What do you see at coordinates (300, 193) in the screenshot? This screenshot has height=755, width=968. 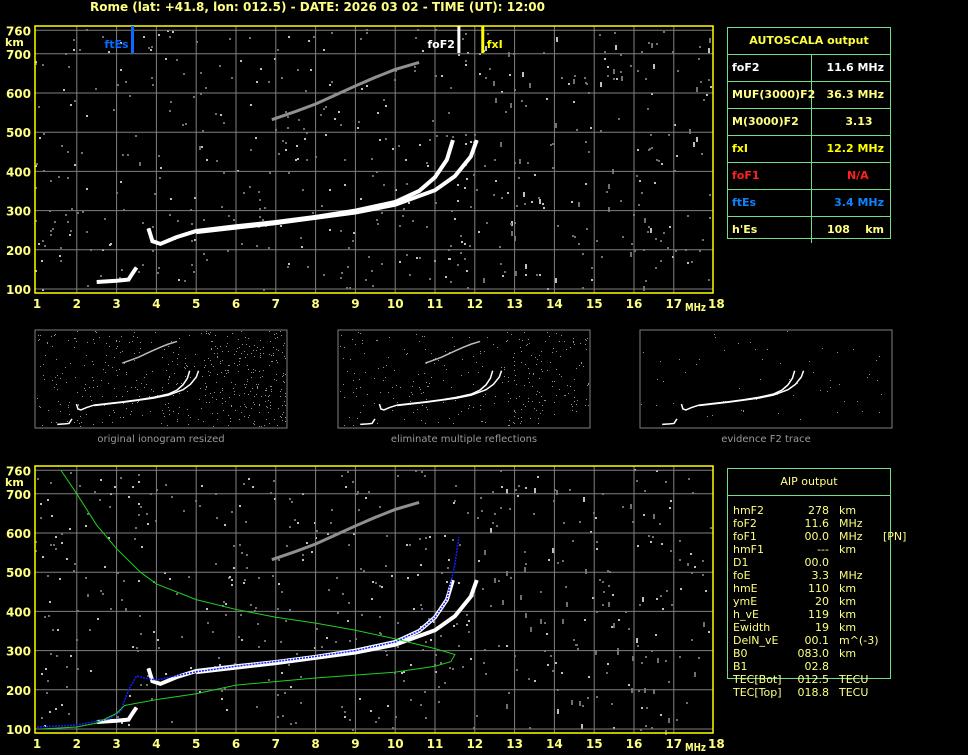 I see `o-trace-line` at bounding box center [300, 193].